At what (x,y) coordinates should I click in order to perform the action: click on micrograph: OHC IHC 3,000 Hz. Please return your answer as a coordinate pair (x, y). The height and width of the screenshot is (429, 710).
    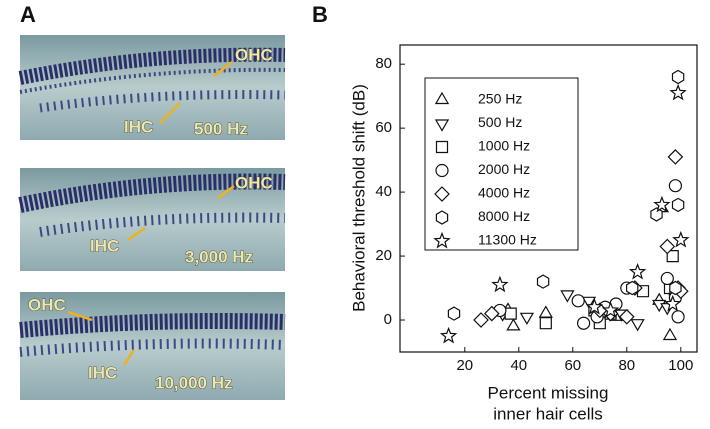
    Looking at the image, I should click on (152, 219).